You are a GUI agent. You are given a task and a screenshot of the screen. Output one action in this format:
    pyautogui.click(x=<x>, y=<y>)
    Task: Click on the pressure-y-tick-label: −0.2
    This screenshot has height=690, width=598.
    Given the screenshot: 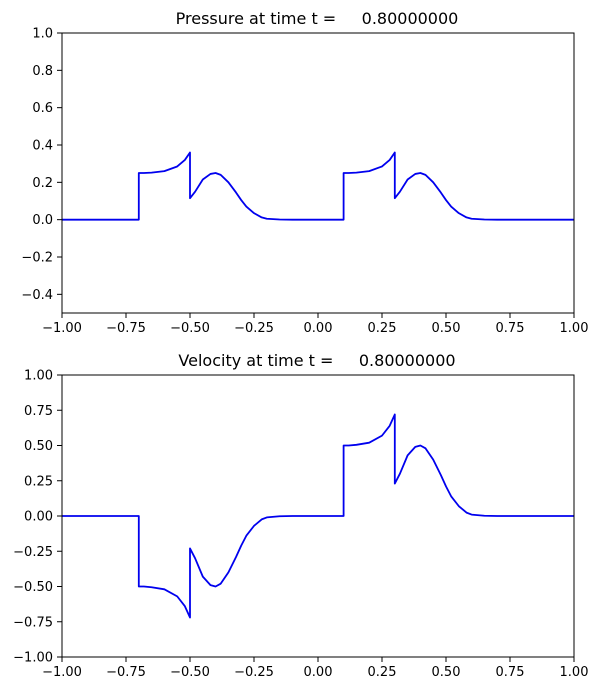 What is the action you would take?
    pyautogui.click(x=37, y=258)
    